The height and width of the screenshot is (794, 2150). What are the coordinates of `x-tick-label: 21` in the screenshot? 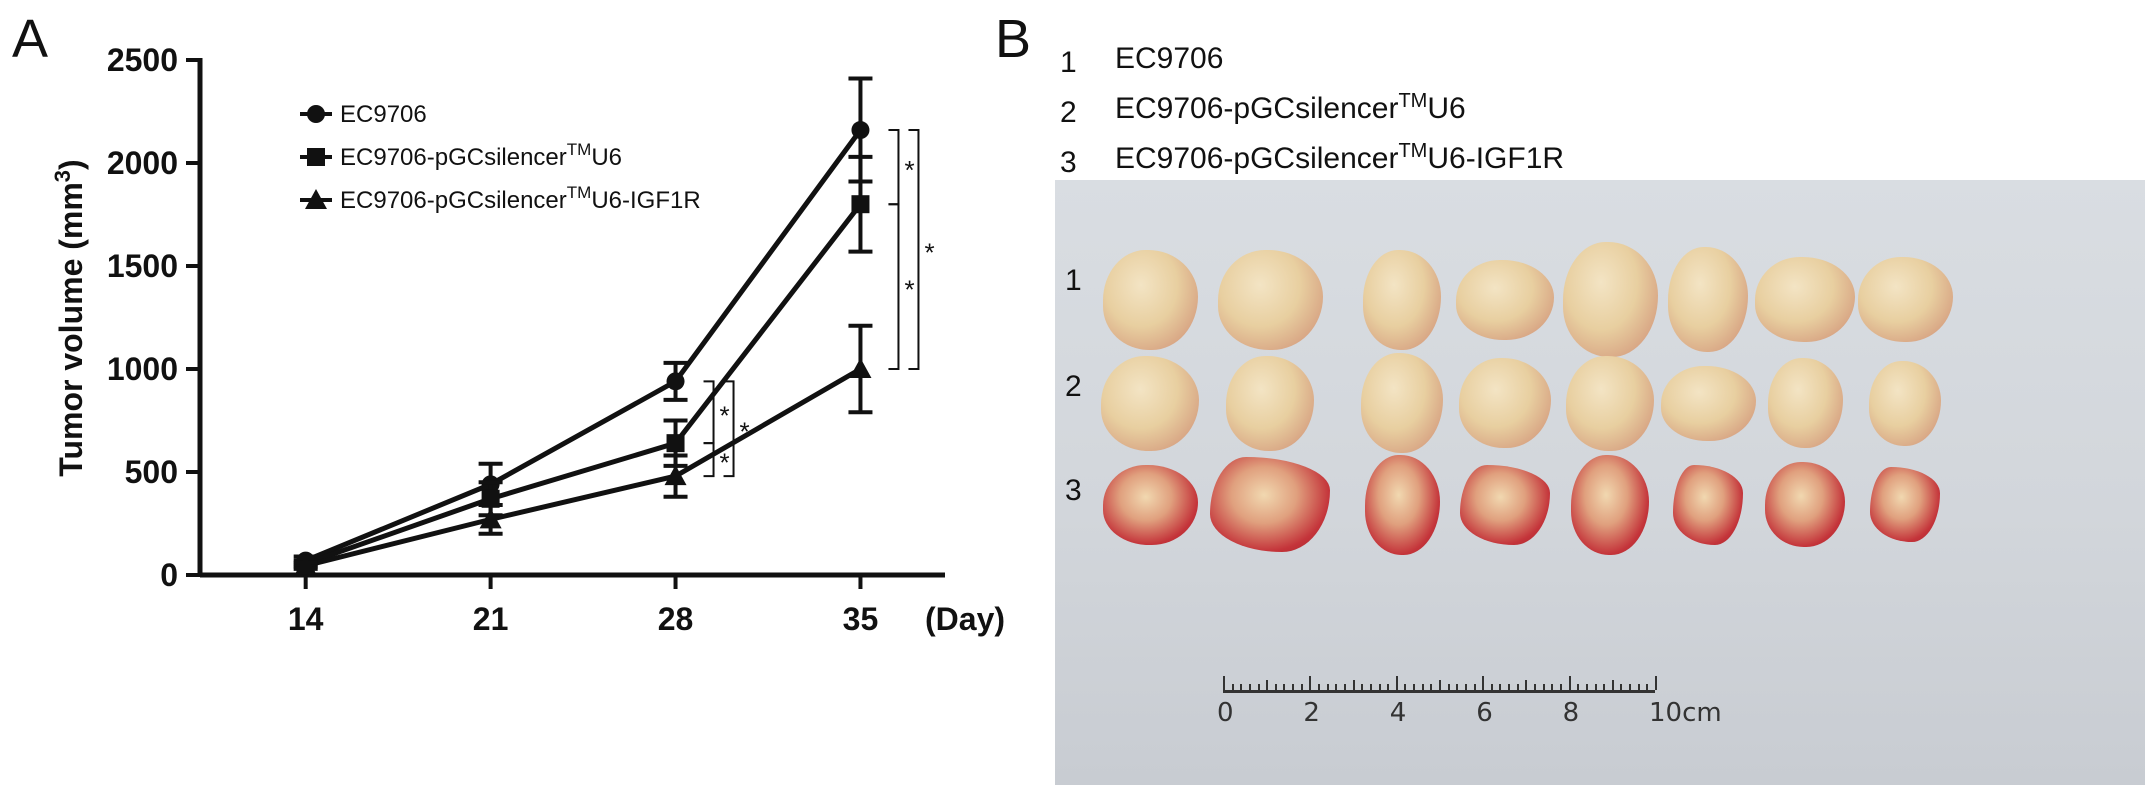 It's located at (491, 619).